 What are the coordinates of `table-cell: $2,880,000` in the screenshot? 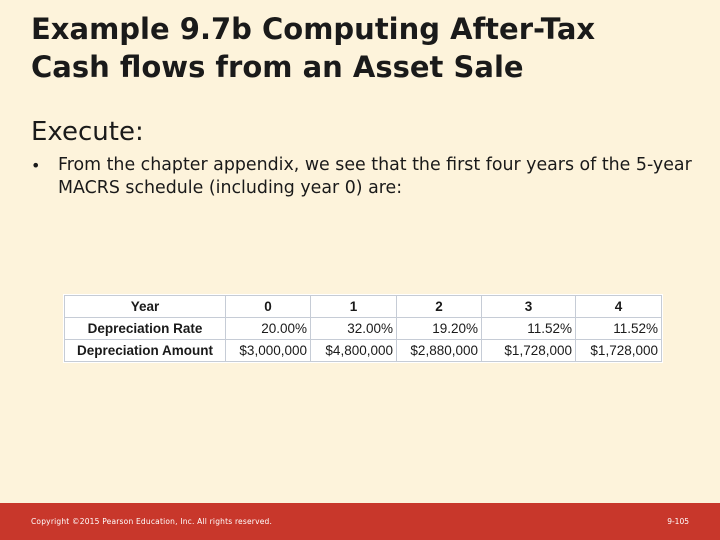 It's located at (439, 350).